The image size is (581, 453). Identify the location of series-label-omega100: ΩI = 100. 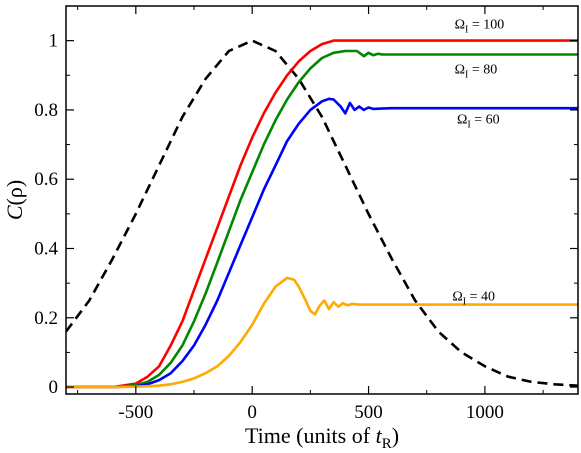
(480, 26).